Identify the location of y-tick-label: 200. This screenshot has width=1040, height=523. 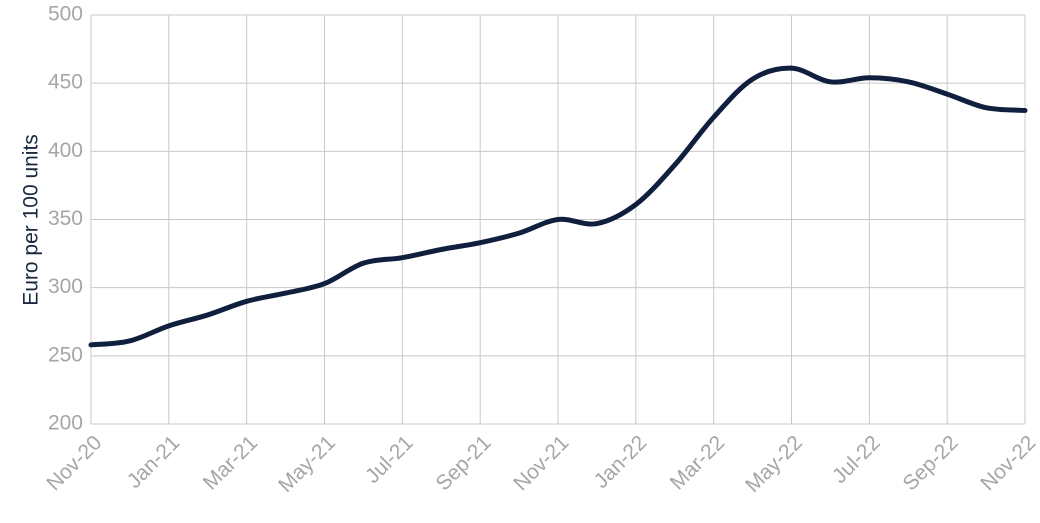
(65, 423).